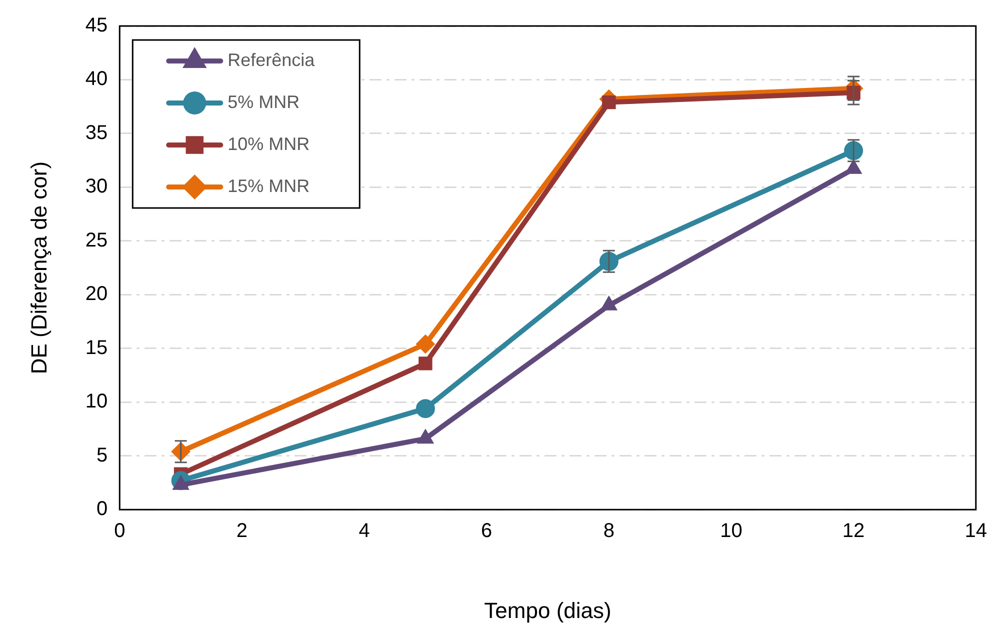 This screenshot has width=997, height=625. I want to click on x-tick-label: 4, so click(364, 531).